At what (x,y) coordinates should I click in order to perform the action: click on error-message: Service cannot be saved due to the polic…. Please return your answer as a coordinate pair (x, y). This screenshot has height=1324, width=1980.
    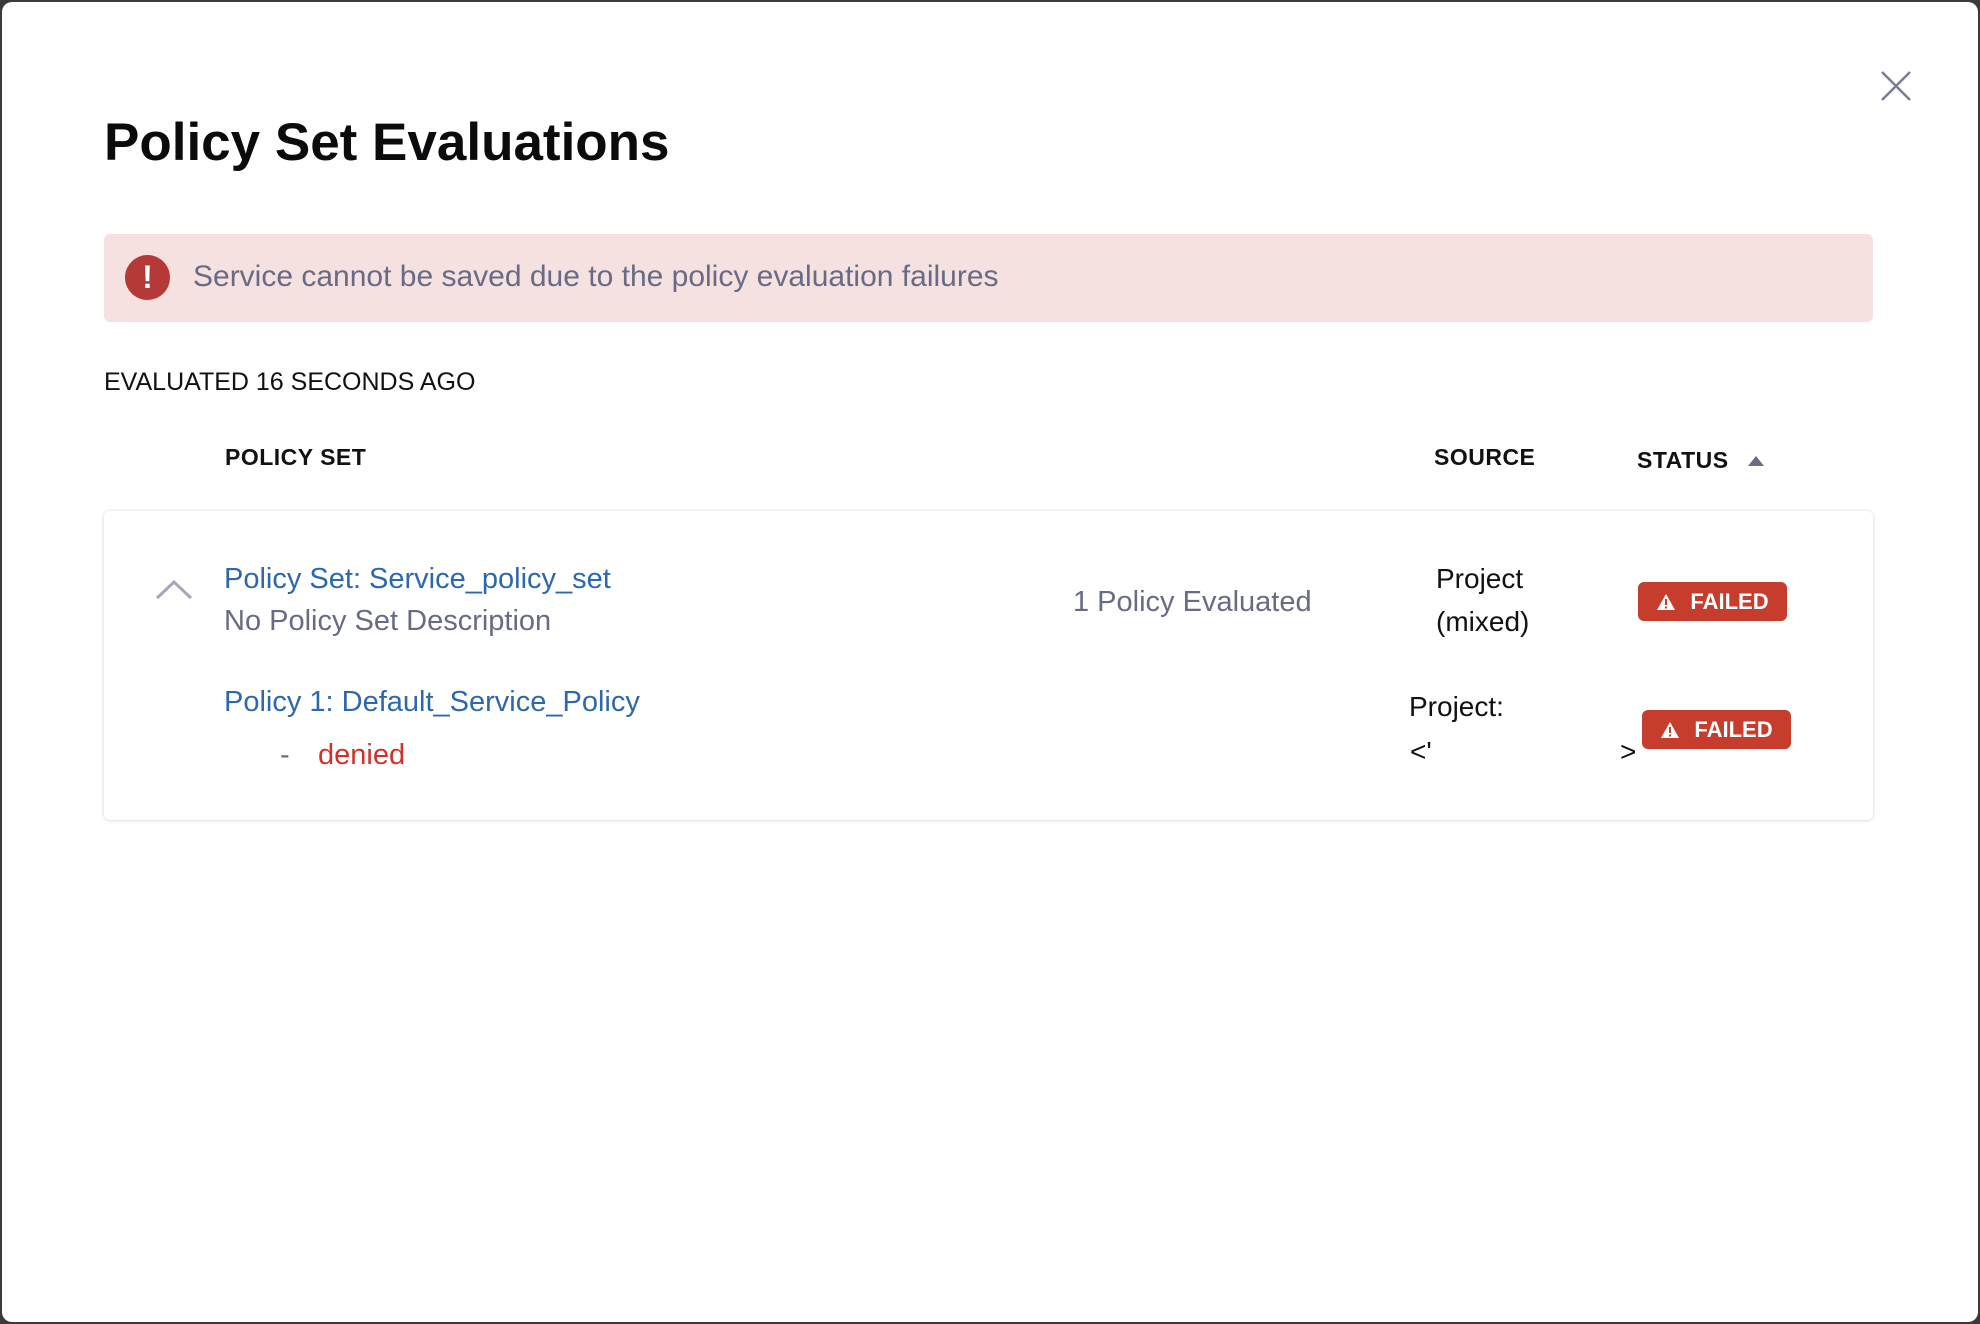
    Looking at the image, I should click on (596, 276).